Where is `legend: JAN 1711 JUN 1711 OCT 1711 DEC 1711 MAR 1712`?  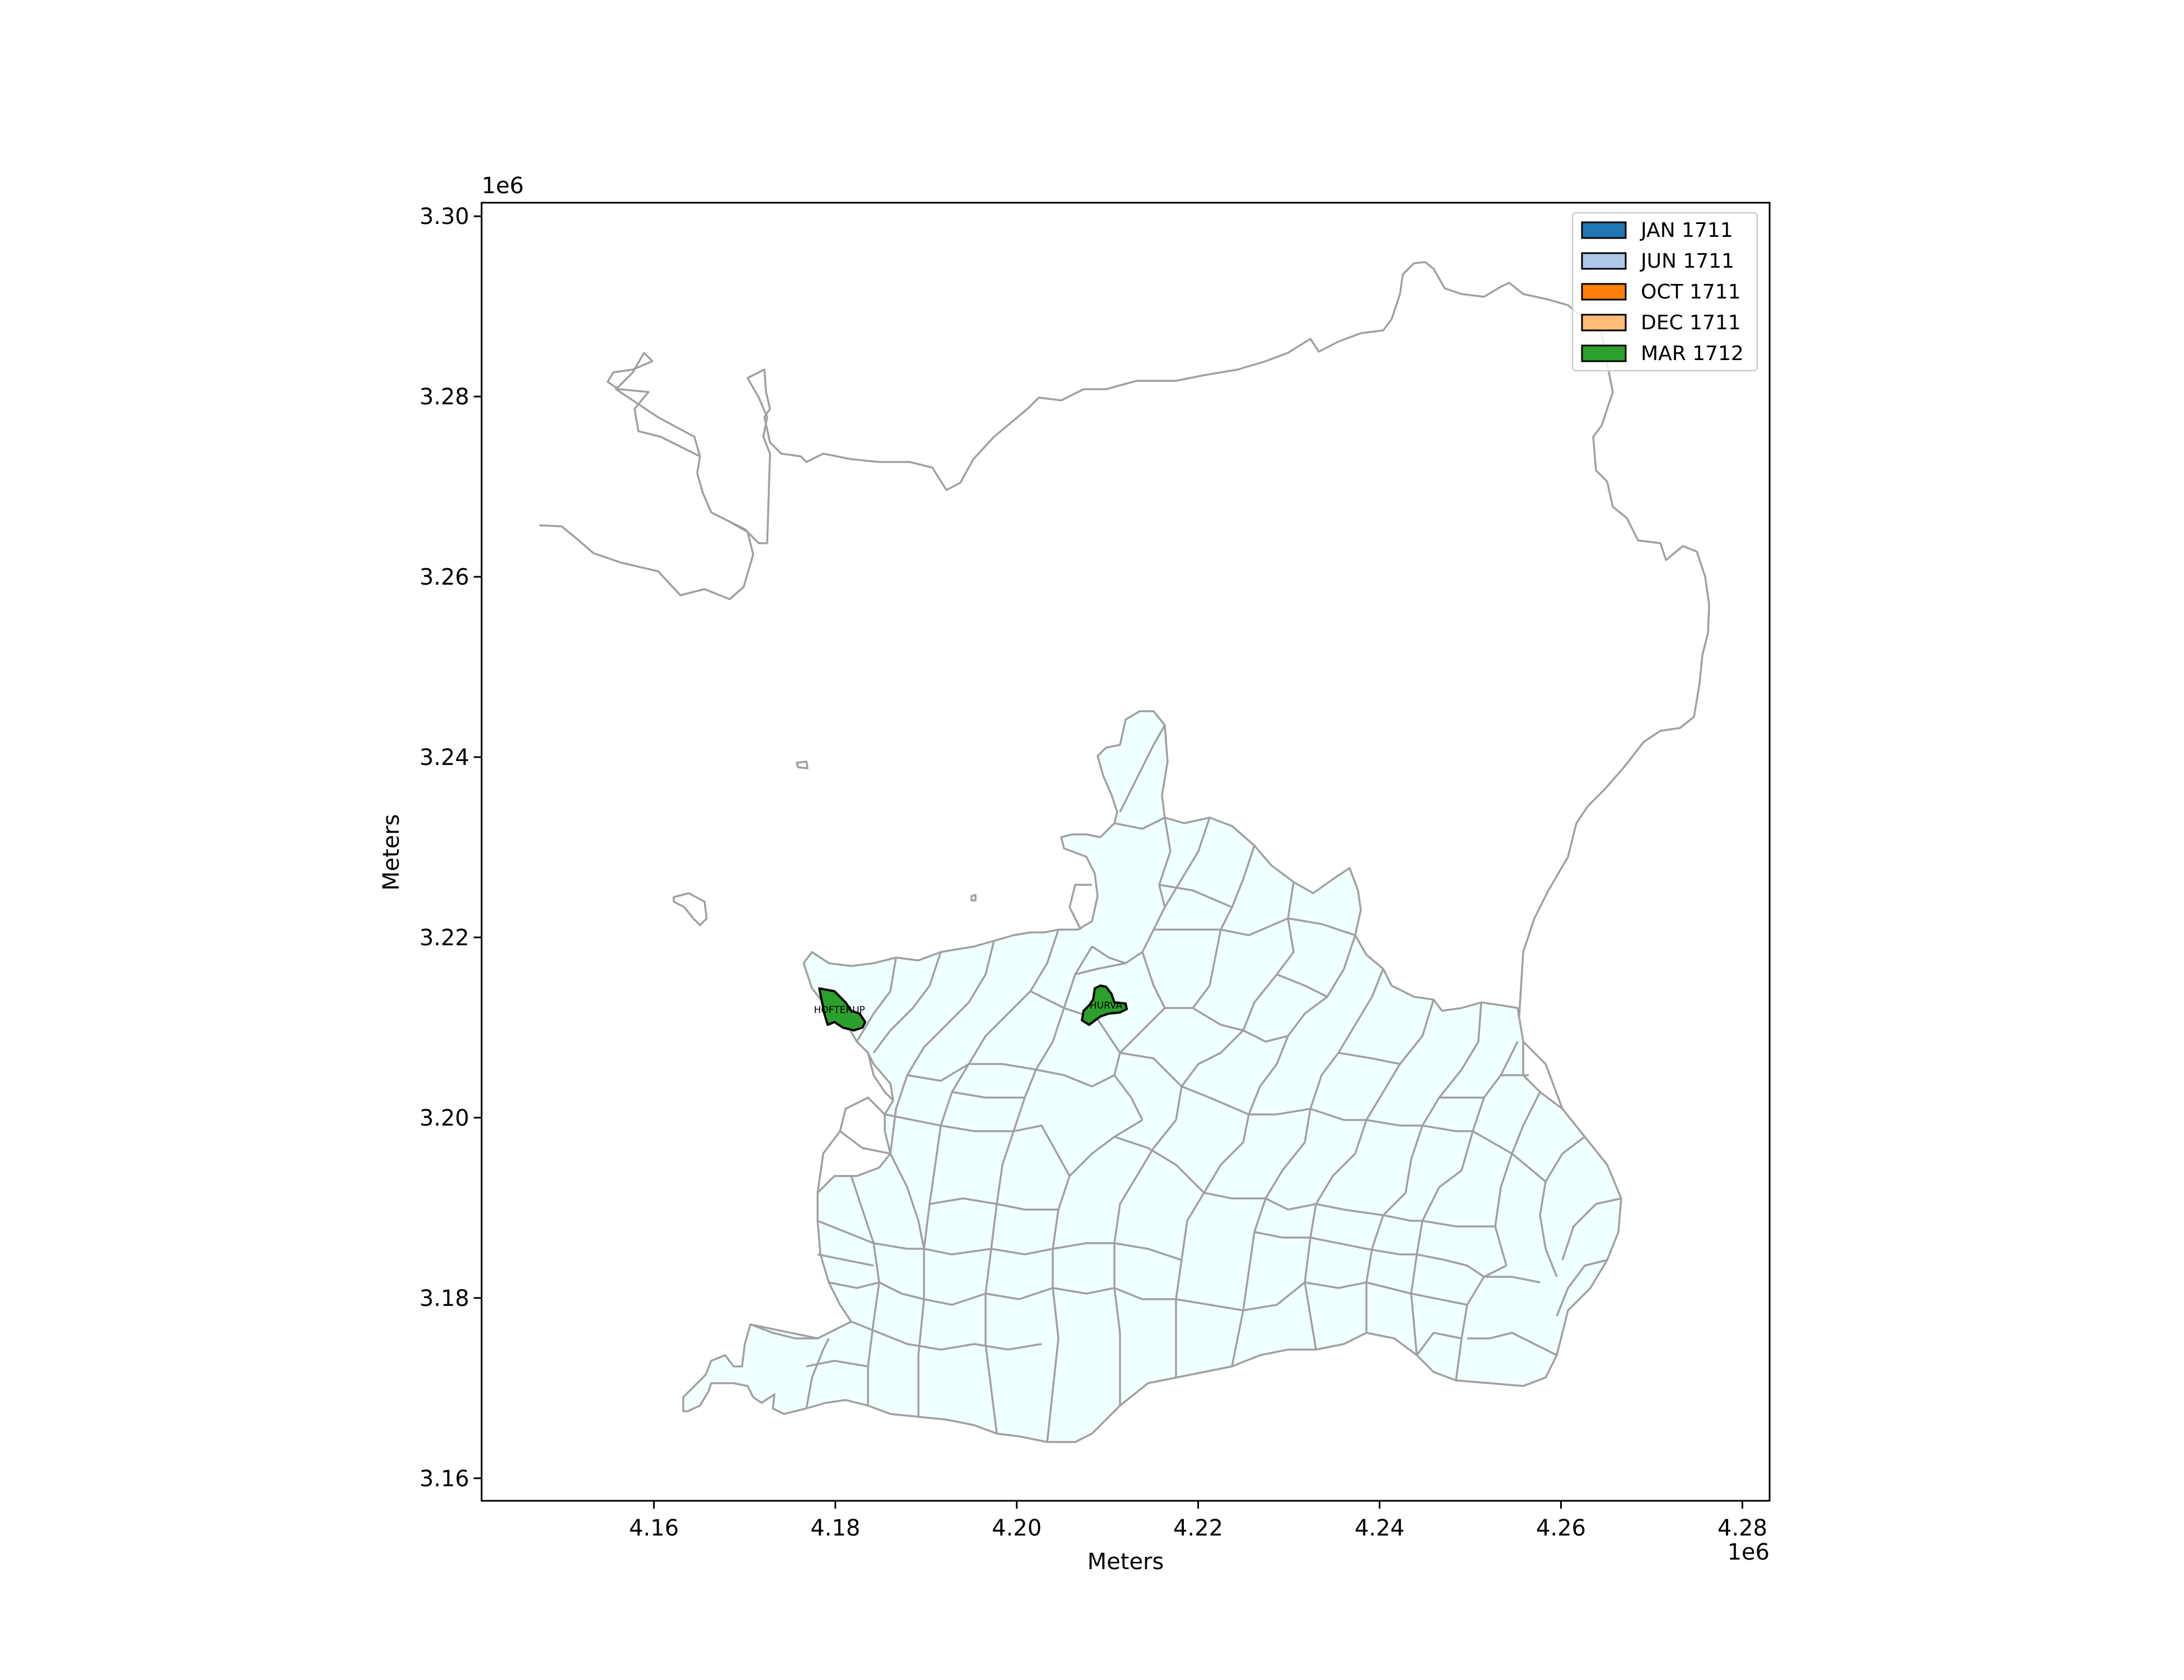 legend: JAN 1711 JUN 1711 OCT 1711 DEC 1711 MAR 1712 is located at coordinates (1665, 292).